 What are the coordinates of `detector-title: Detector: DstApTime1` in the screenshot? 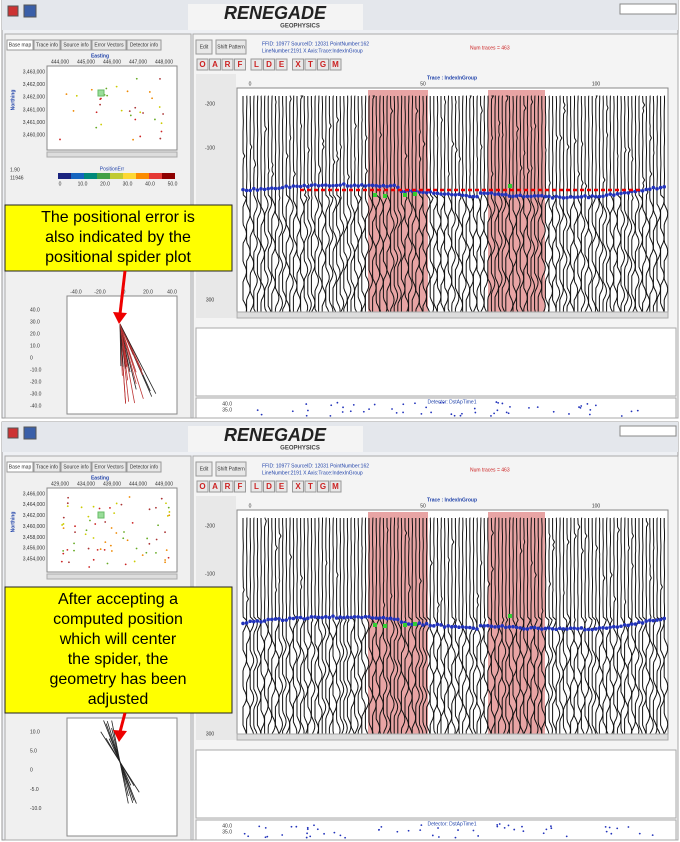 It's located at (452, 402).